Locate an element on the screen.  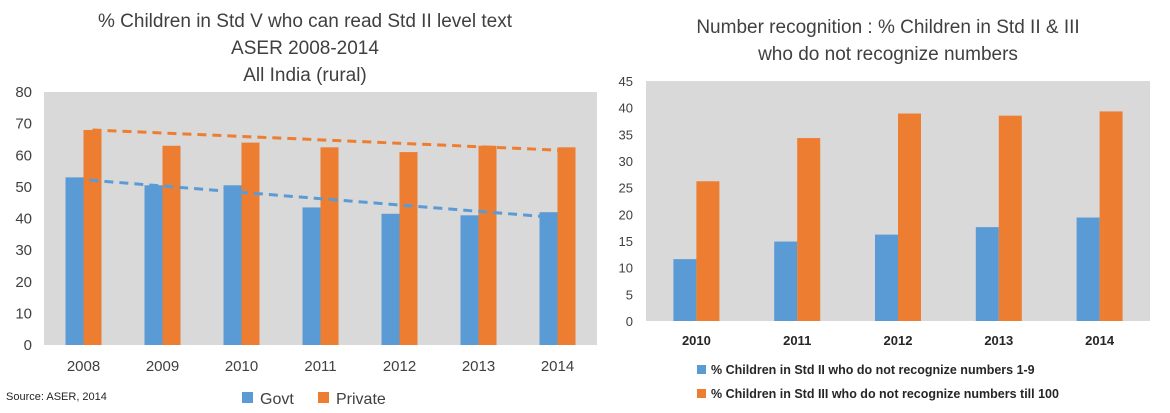
x-tick-label: 2008 is located at coordinates (83, 366).